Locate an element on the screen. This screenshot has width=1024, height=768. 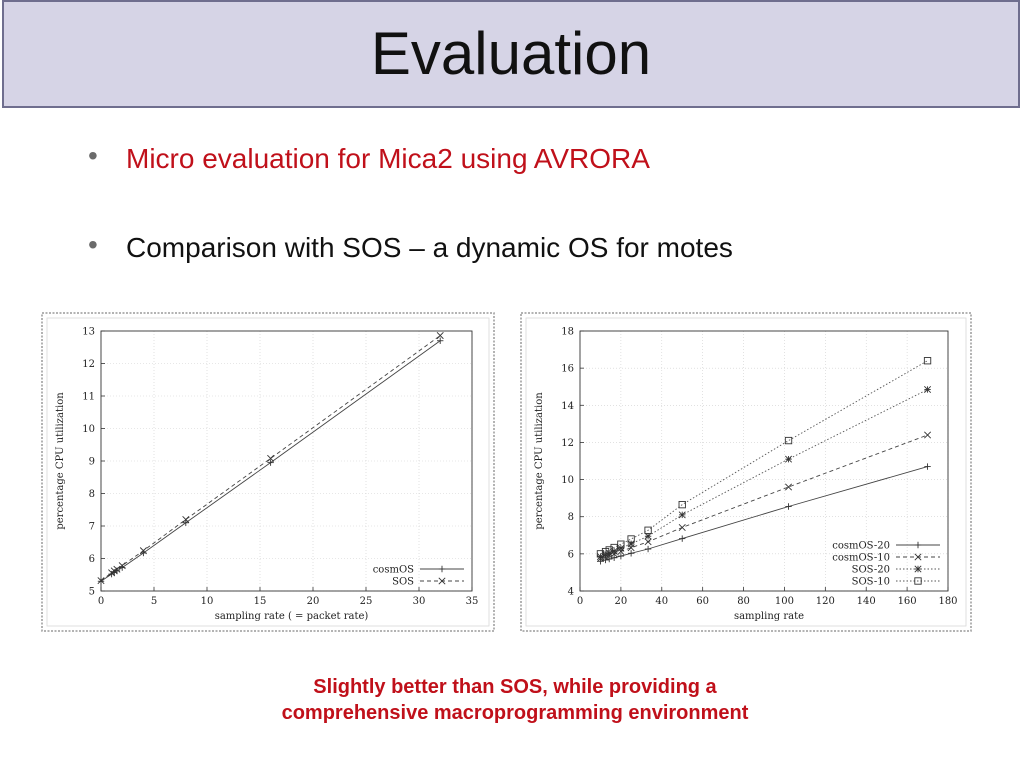
y-tick-label: 12 is located at coordinates (88, 364).